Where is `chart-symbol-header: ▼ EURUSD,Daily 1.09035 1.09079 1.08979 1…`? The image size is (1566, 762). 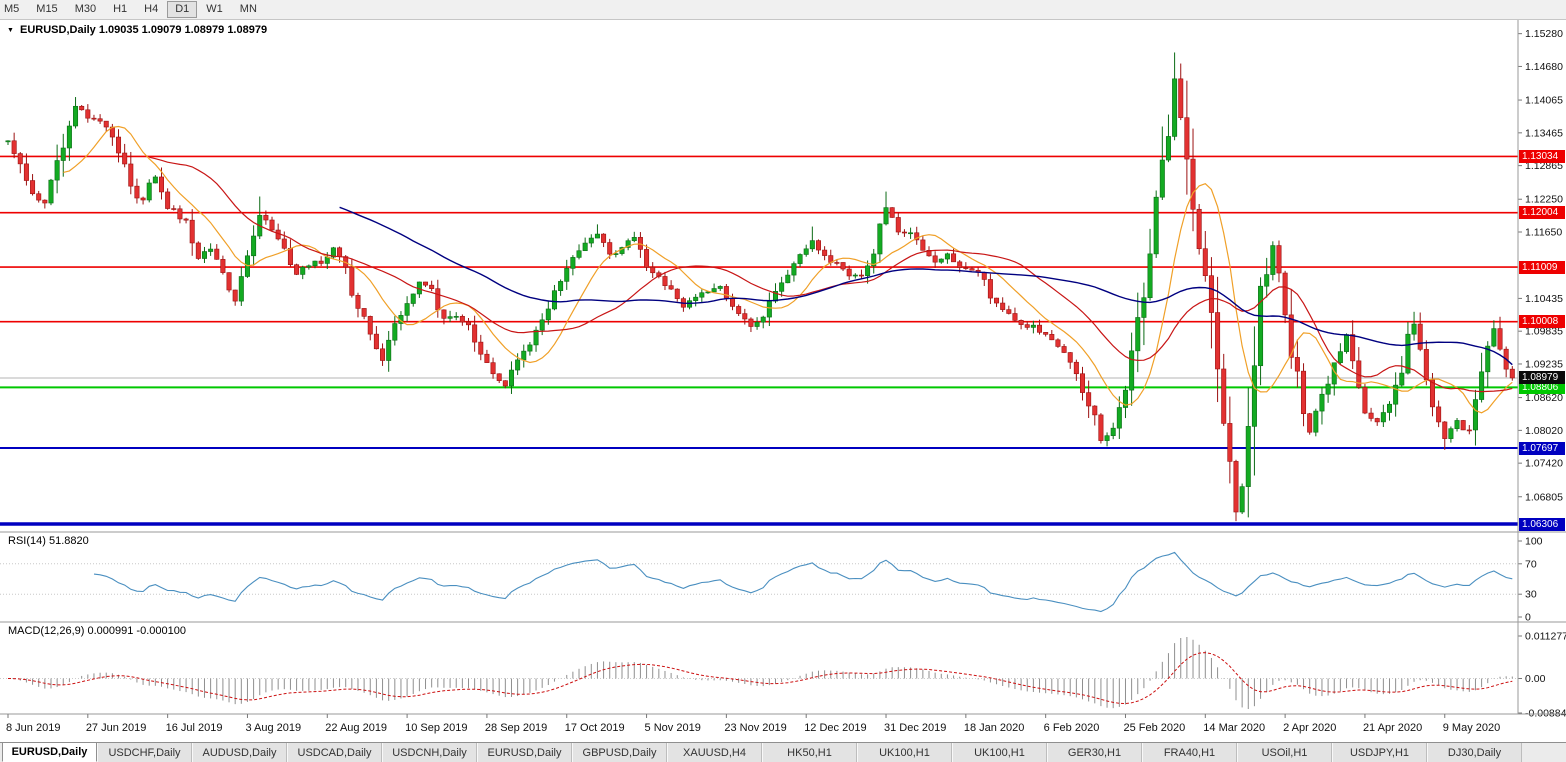
chart-symbol-header: ▼ EURUSD,Daily 1.09035 1.09079 1.08979 1… is located at coordinates (137, 30).